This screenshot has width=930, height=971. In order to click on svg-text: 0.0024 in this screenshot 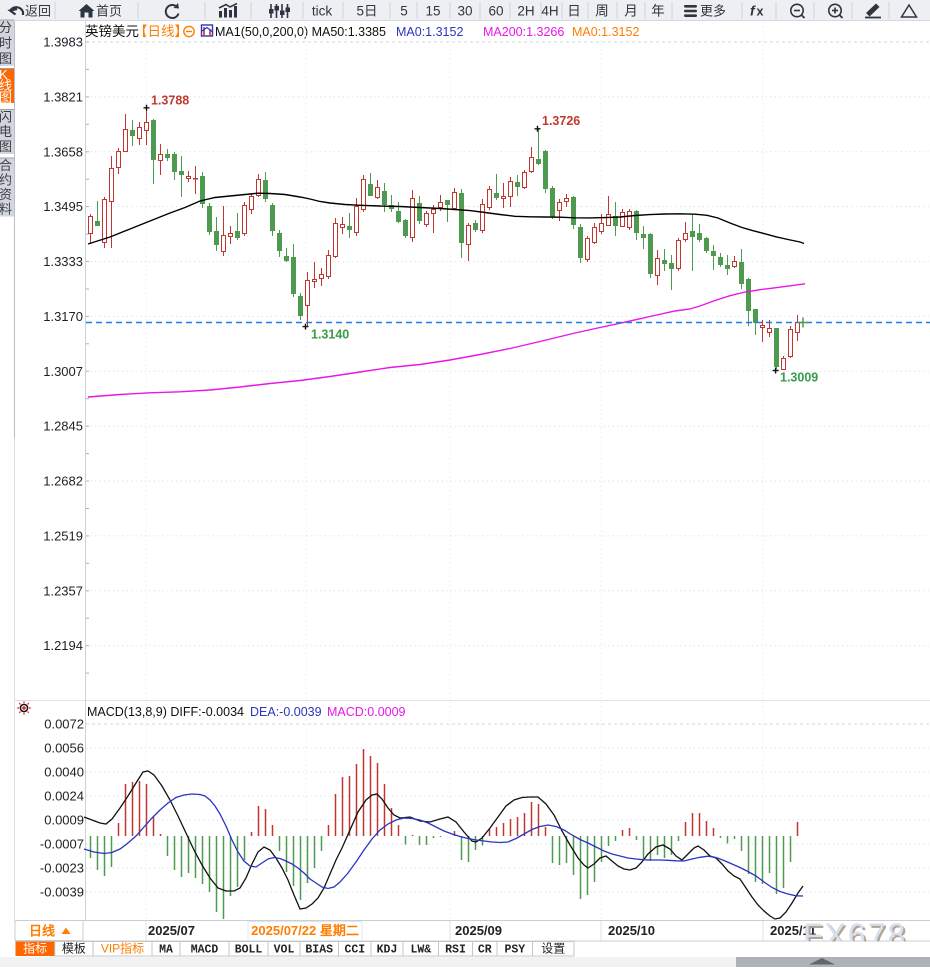, I will do `click(64, 796)`.